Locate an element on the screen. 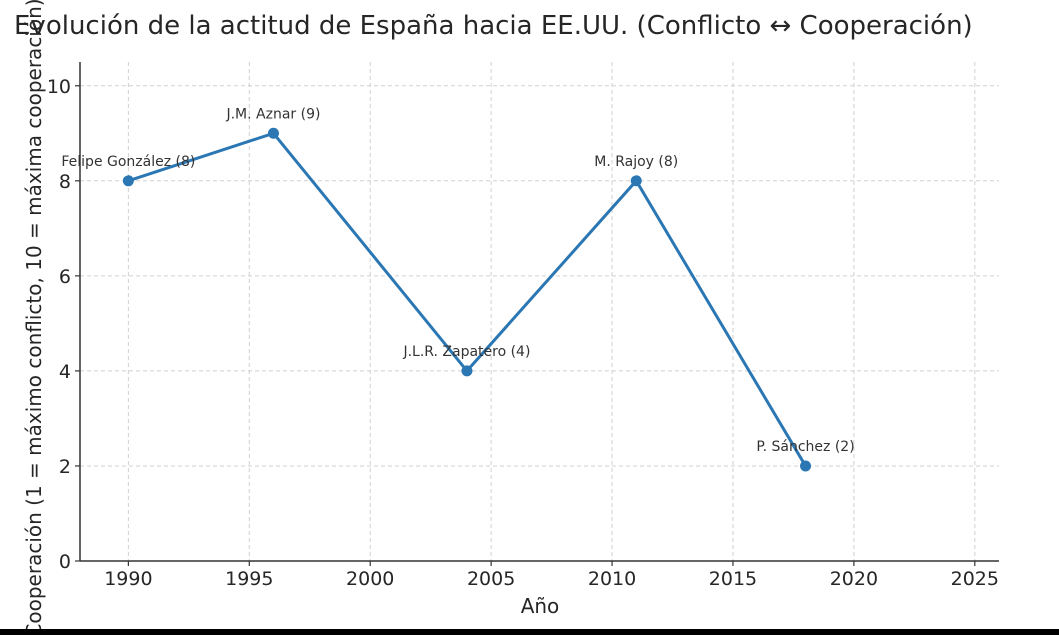  data-label: Felipe González (8) is located at coordinates (128, 162).